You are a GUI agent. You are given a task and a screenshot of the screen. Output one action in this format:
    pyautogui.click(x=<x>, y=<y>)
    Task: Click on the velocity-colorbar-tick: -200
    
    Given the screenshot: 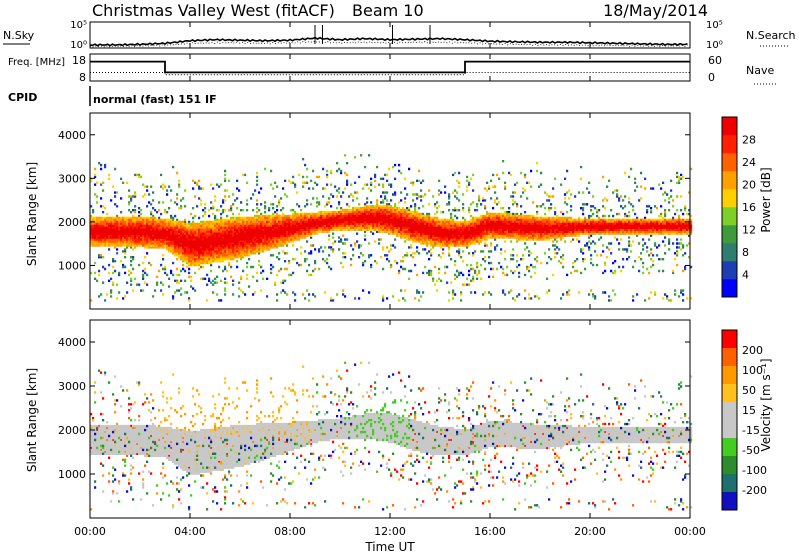 What is the action you would take?
    pyautogui.click(x=754, y=490)
    